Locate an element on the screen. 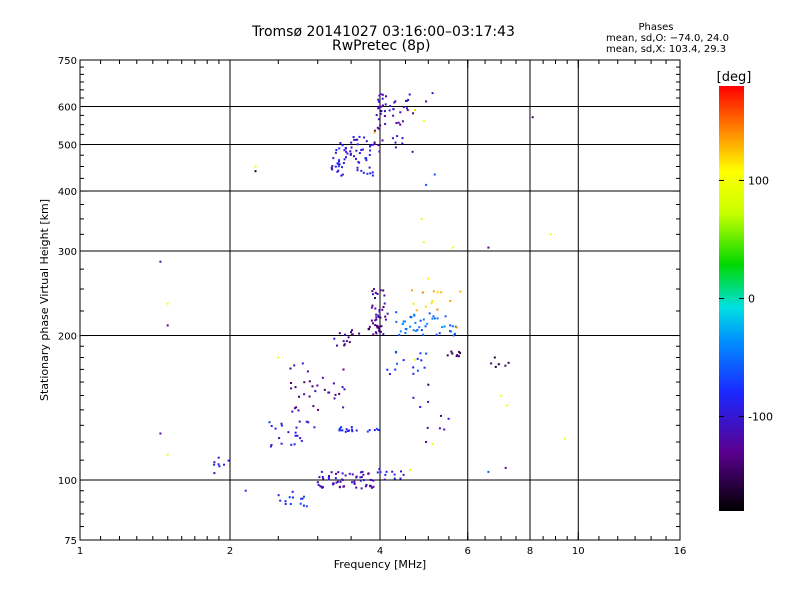  colorbar-tick-label: 100 is located at coordinates (758, 180).